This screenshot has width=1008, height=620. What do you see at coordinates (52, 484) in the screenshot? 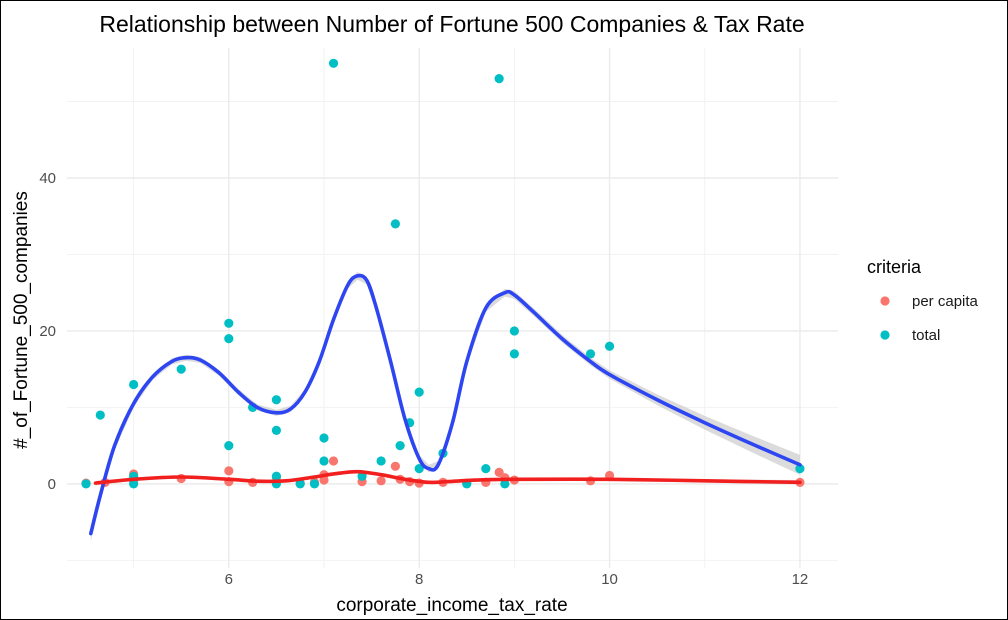
I see `y-tick-label: 0` at bounding box center [52, 484].